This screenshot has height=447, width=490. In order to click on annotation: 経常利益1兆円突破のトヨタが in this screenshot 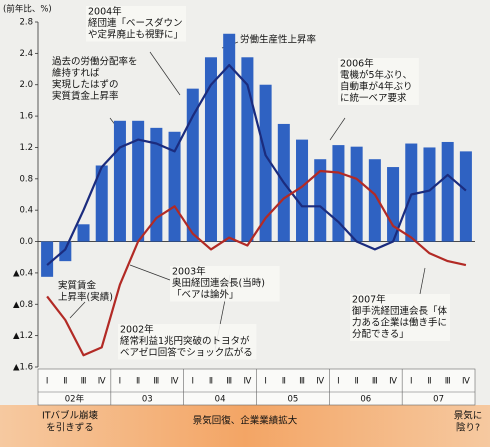, I will do `click(185, 341)`.